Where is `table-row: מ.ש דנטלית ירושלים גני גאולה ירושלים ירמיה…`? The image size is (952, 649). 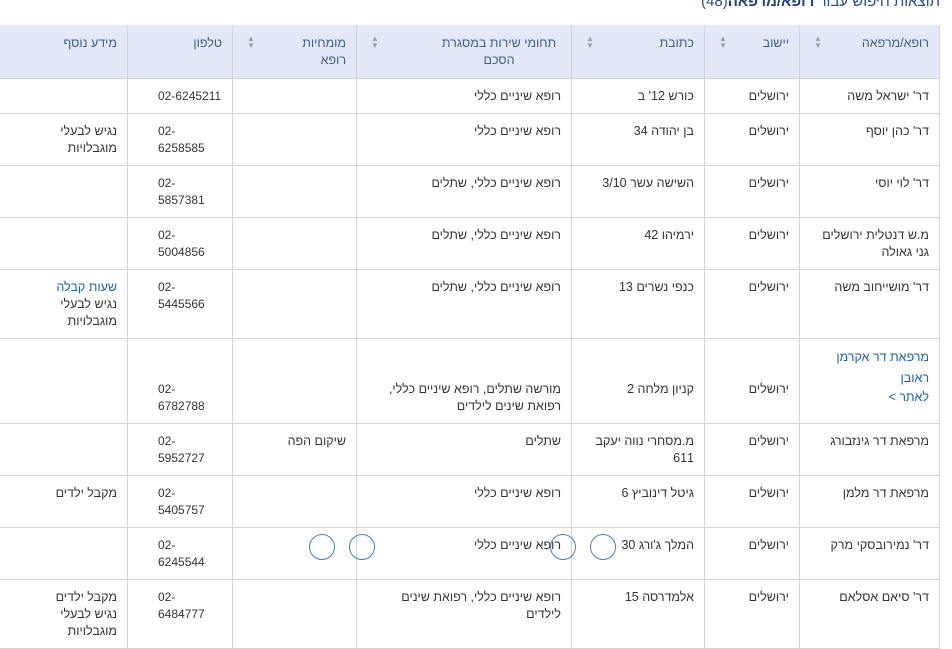
table-row: מ.ש דנטלית ירושלים גני גאולה ירושלים ירמיה… is located at coordinates (470, 243).